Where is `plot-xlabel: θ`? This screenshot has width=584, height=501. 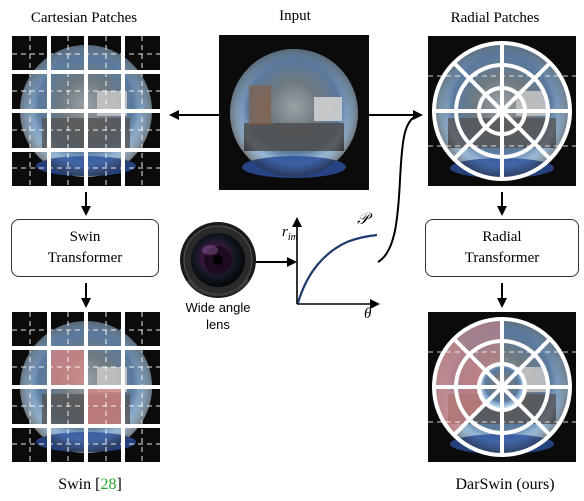
plot-xlabel: θ is located at coordinates (368, 314).